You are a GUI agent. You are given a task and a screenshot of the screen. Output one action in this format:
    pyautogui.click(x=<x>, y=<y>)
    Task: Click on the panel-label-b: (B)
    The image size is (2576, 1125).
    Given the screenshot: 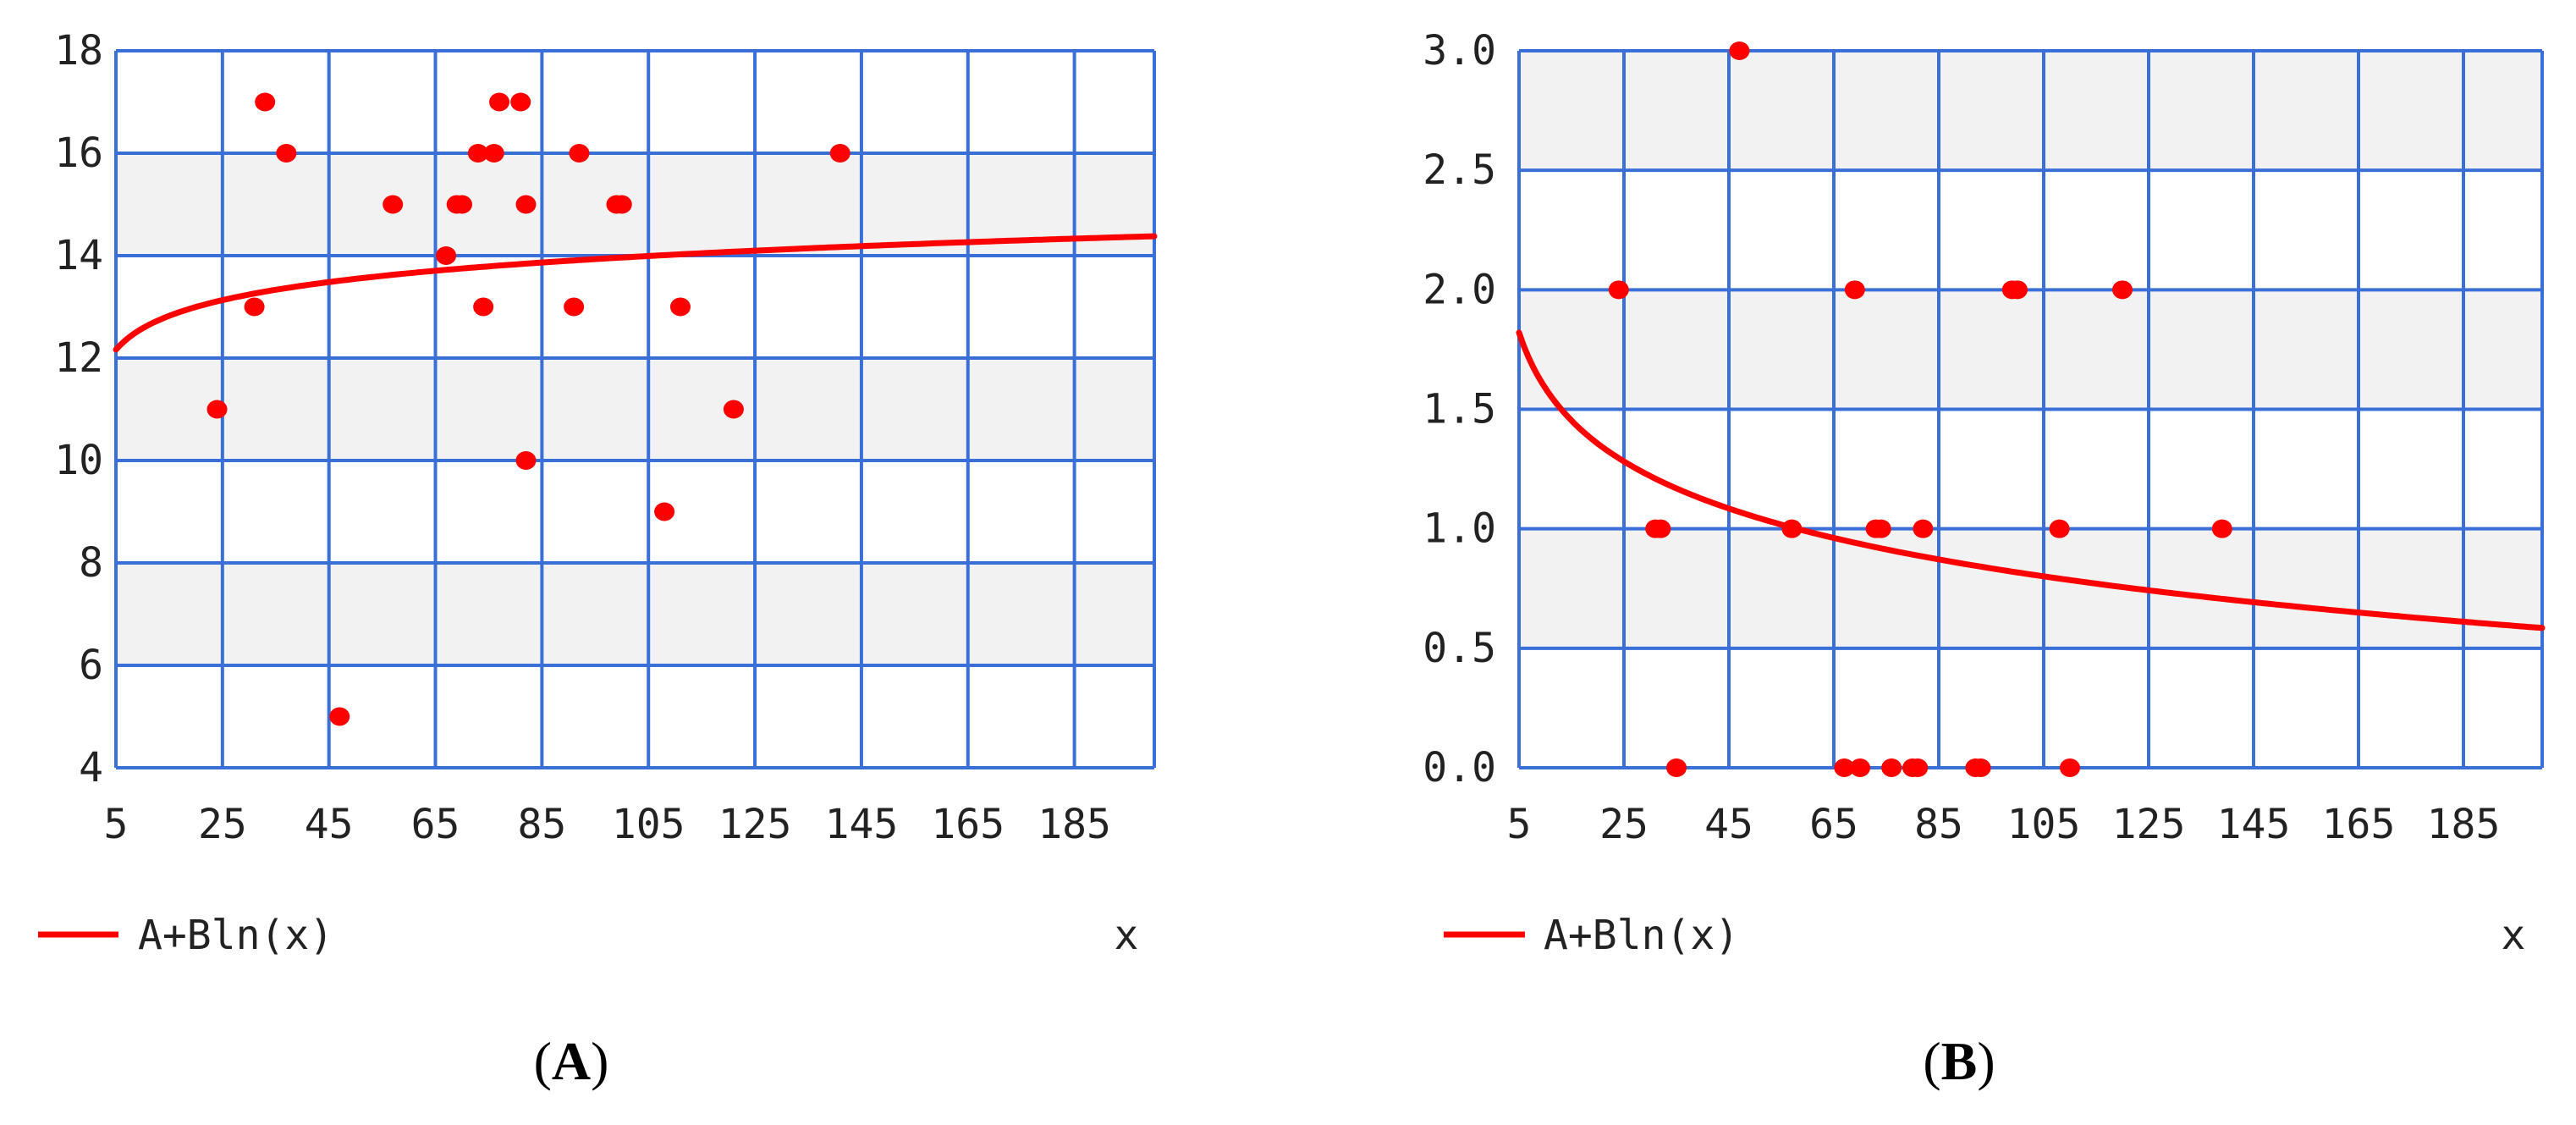 What is the action you would take?
    pyautogui.click(x=1959, y=1061)
    